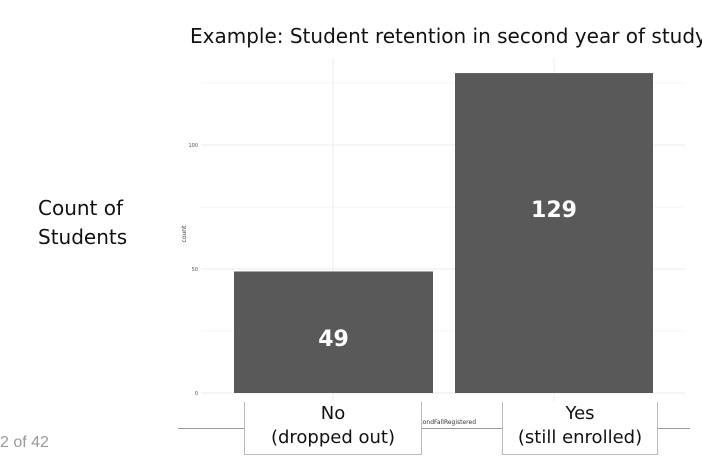 Image resolution: width=702 pixels, height=458 pixels. Describe the element at coordinates (444, 422) in the screenshot. I see `chart-x-axis-label: SecondFallRegistered` at that location.